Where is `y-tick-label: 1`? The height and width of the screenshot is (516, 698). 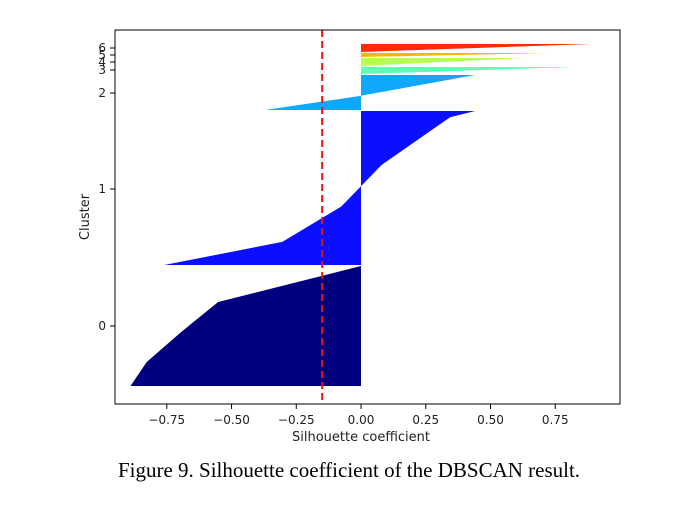
y-tick-label: 1 is located at coordinates (102, 189).